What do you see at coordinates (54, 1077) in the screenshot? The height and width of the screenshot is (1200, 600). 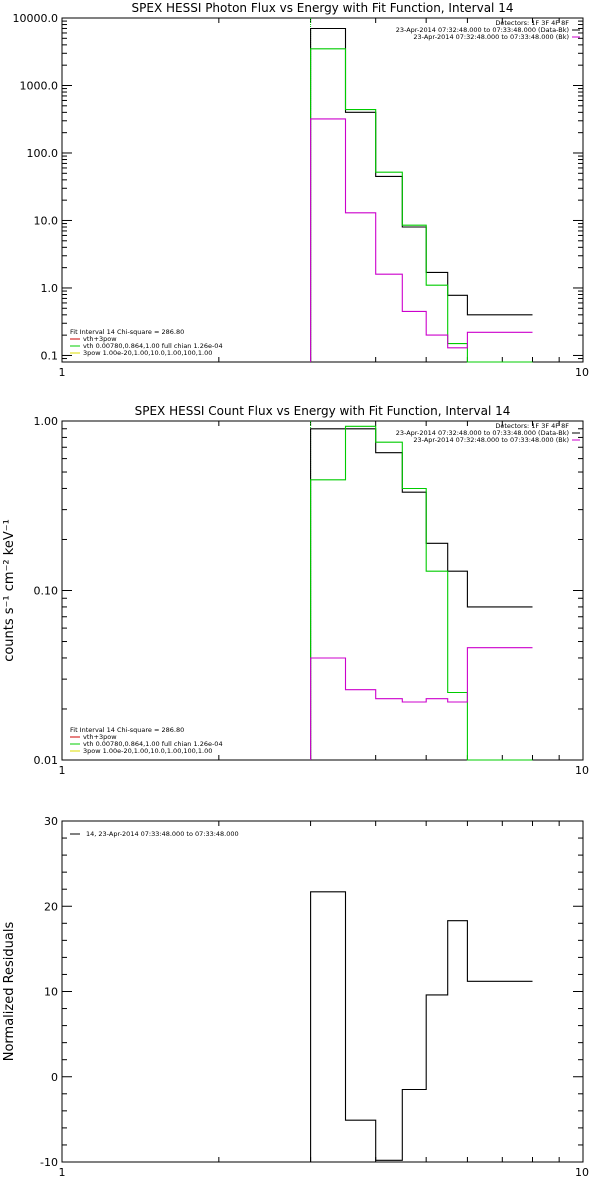 I see `y-tick-label-3: 0` at bounding box center [54, 1077].